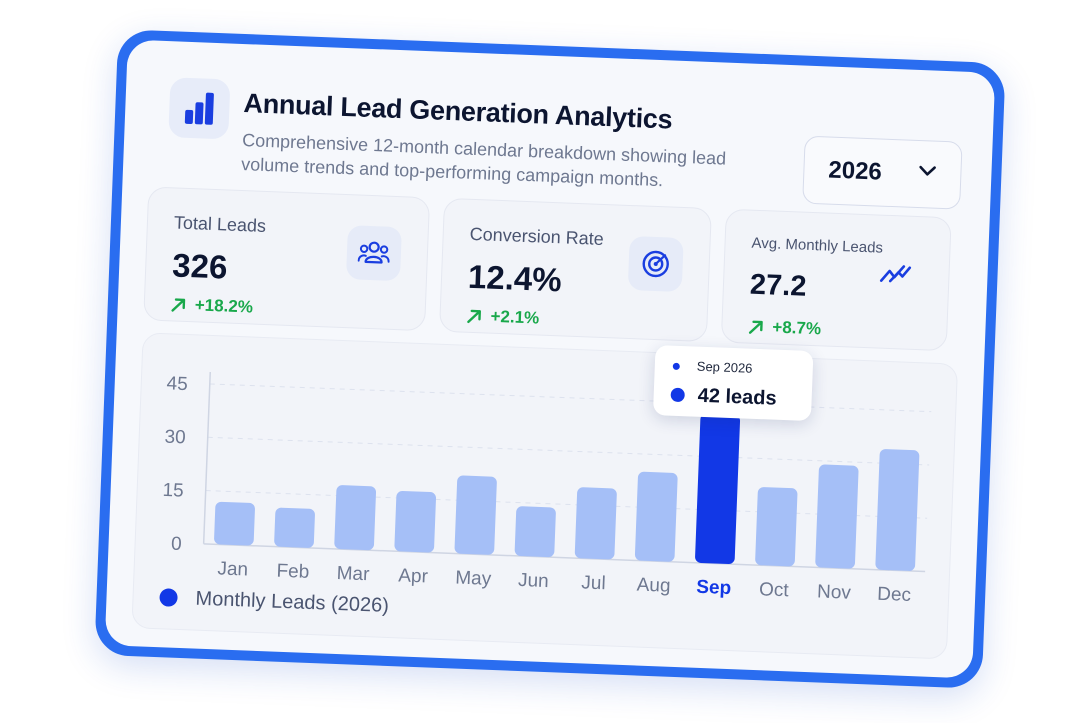 The height and width of the screenshot is (723, 1080). Describe the element at coordinates (224, 306) in the screenshot. I see `stat-change-value: +18.2%` at that location.